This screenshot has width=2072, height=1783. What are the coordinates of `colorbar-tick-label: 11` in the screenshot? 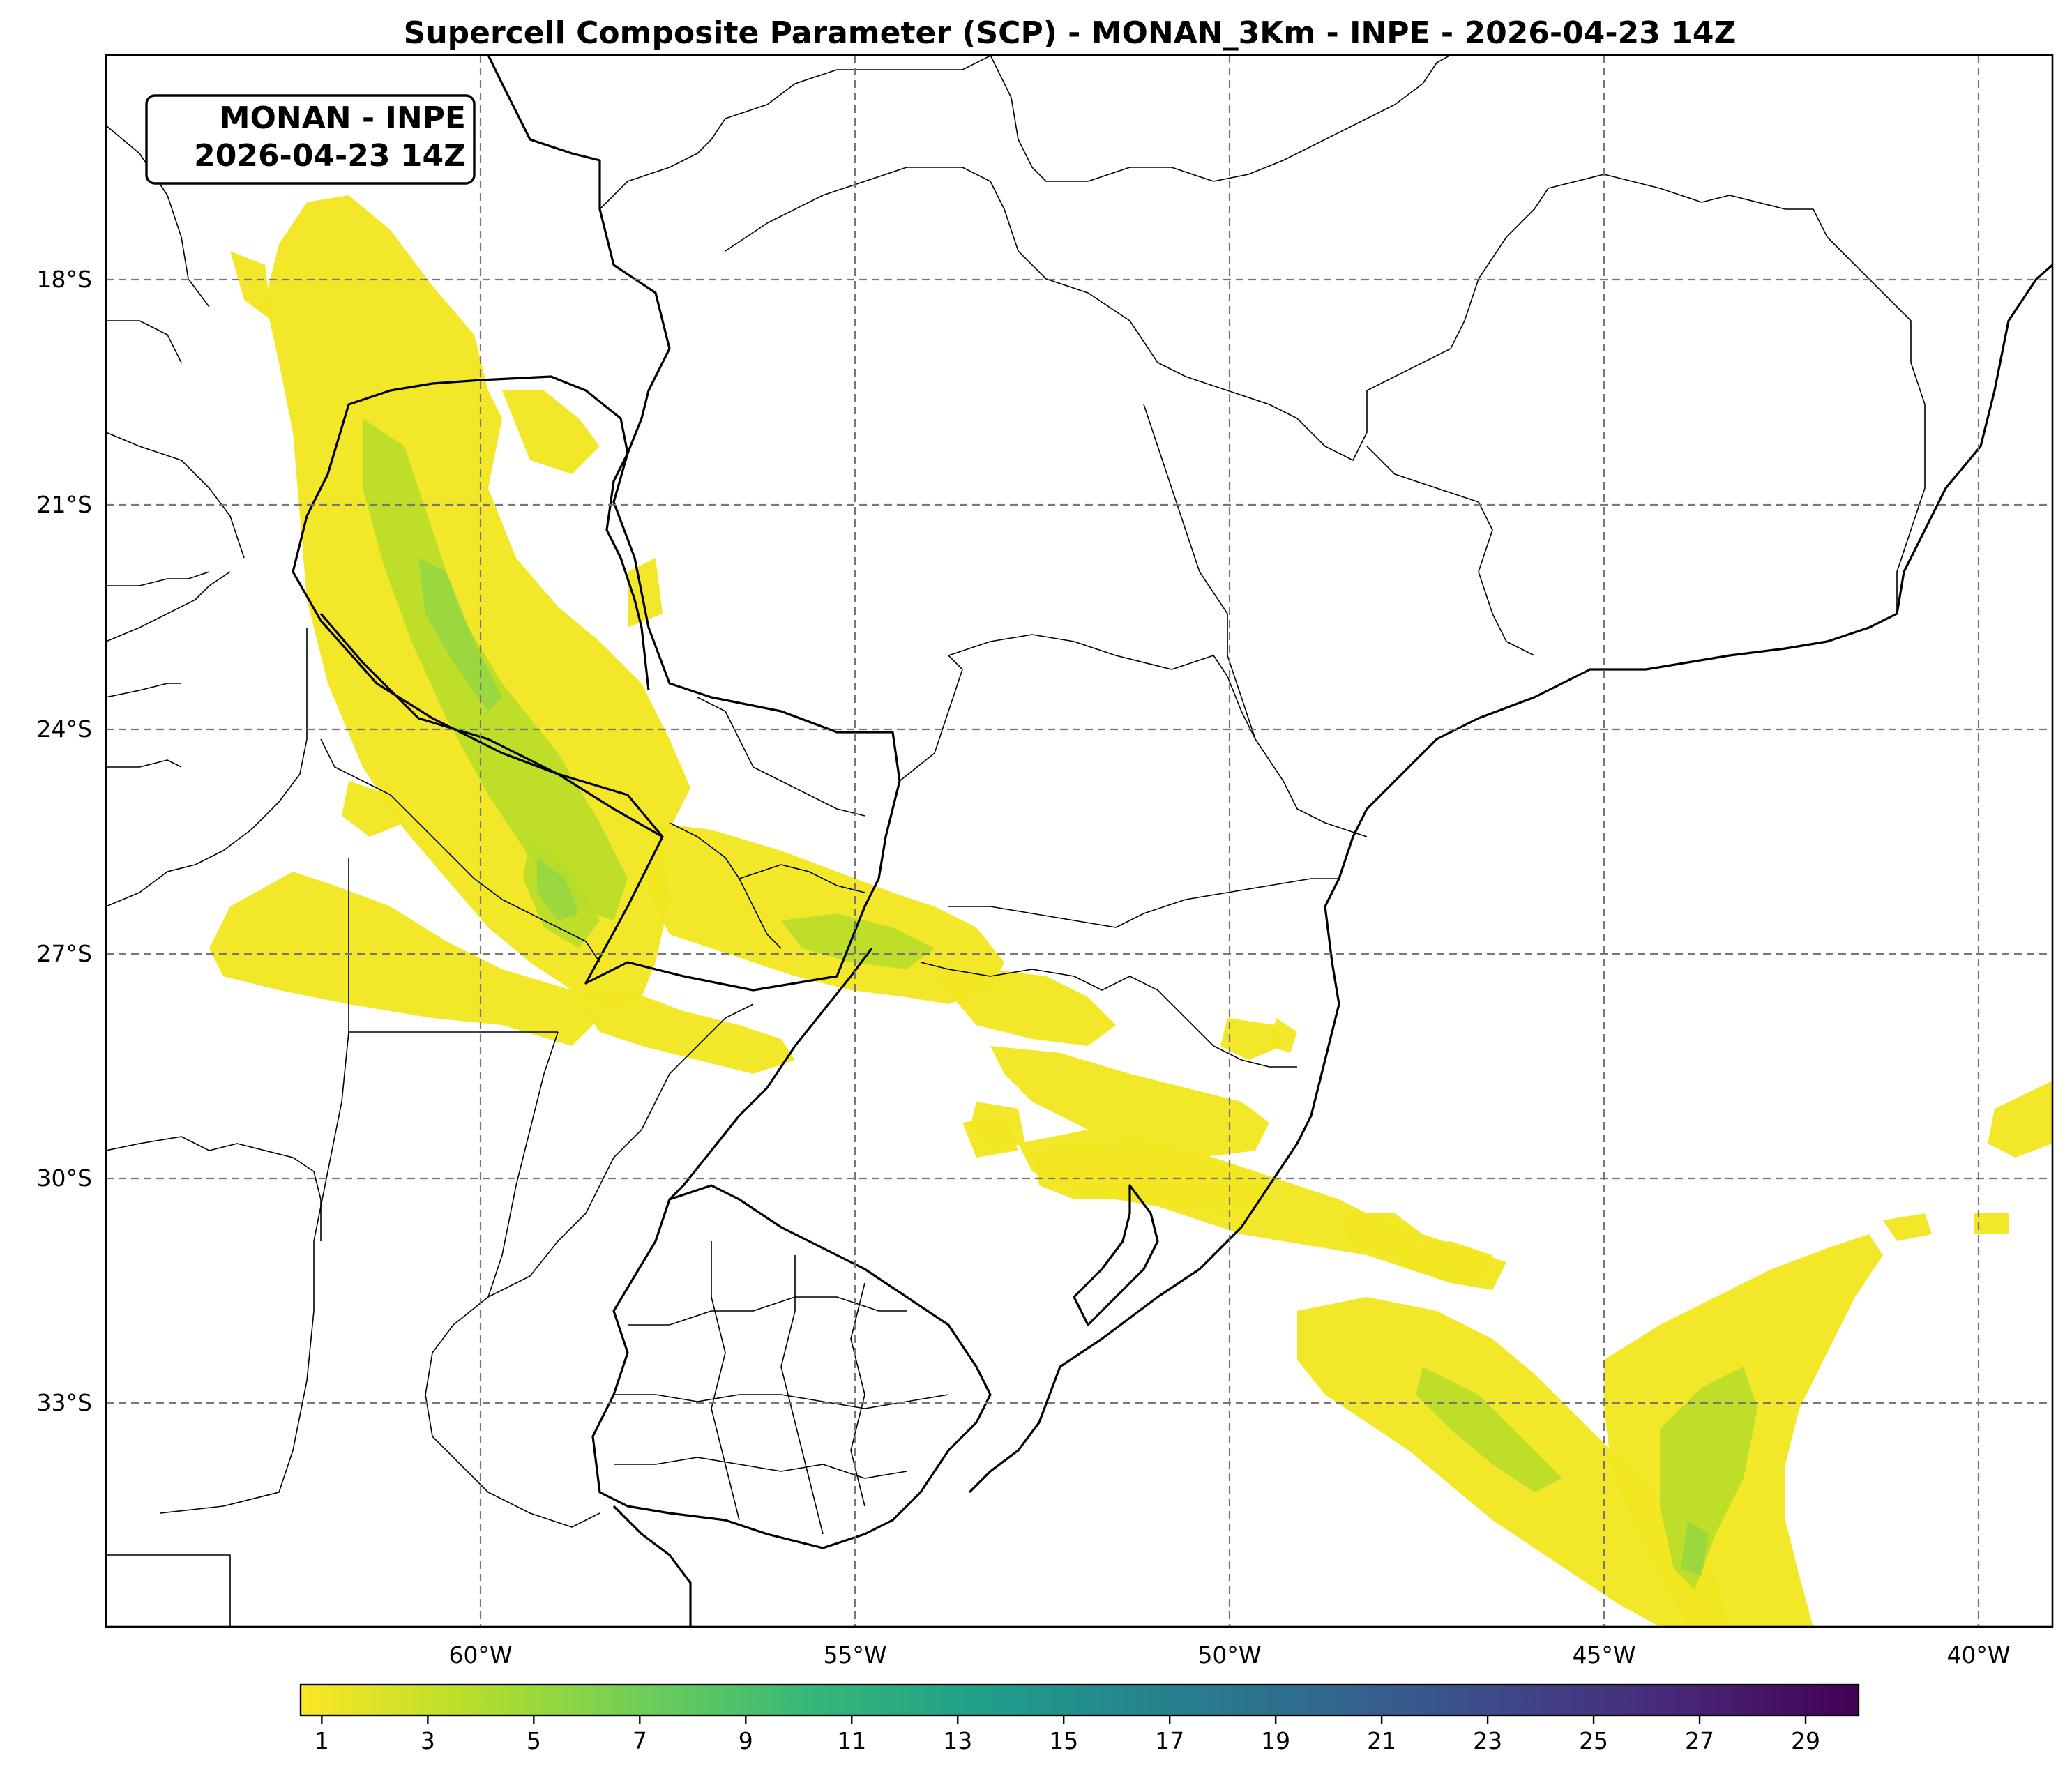 It's located at (852, 1740).